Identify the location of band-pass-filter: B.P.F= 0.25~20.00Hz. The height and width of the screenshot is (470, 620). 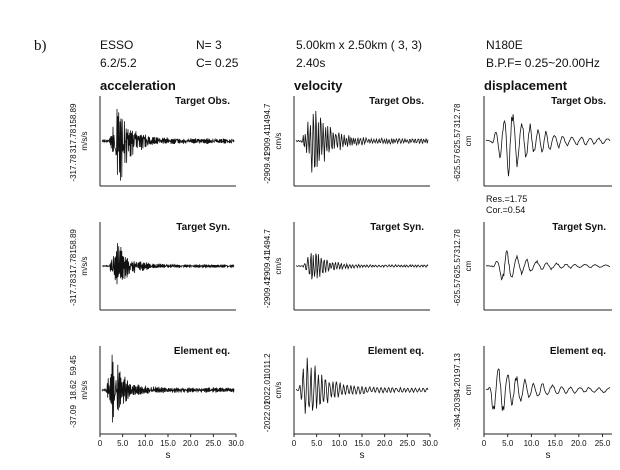
(543, 63).